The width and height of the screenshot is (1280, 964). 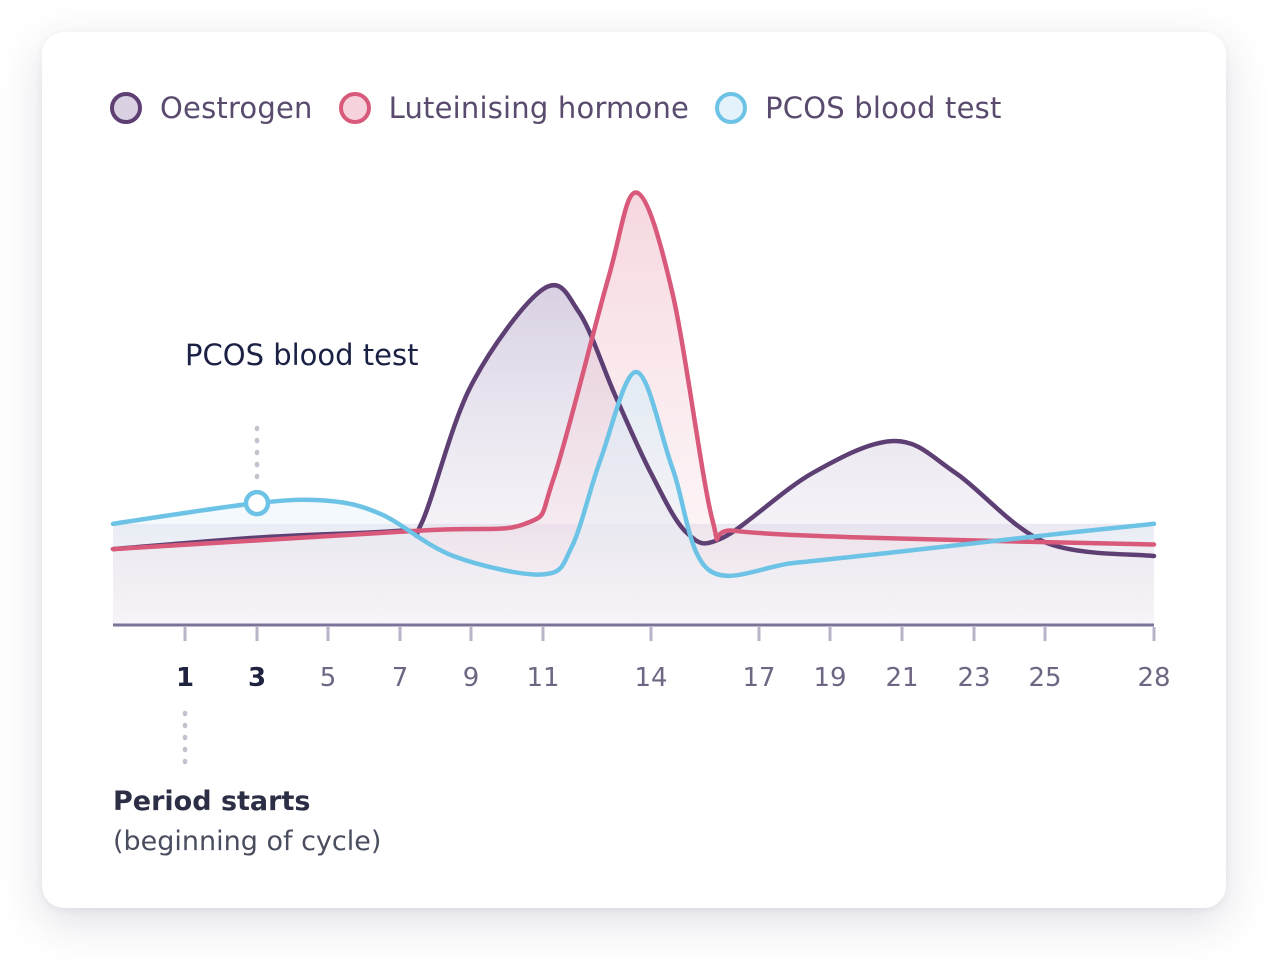 I want to click on legend-label-pcos-blood-test: PCOS blood test, so click(x=883, y=108).